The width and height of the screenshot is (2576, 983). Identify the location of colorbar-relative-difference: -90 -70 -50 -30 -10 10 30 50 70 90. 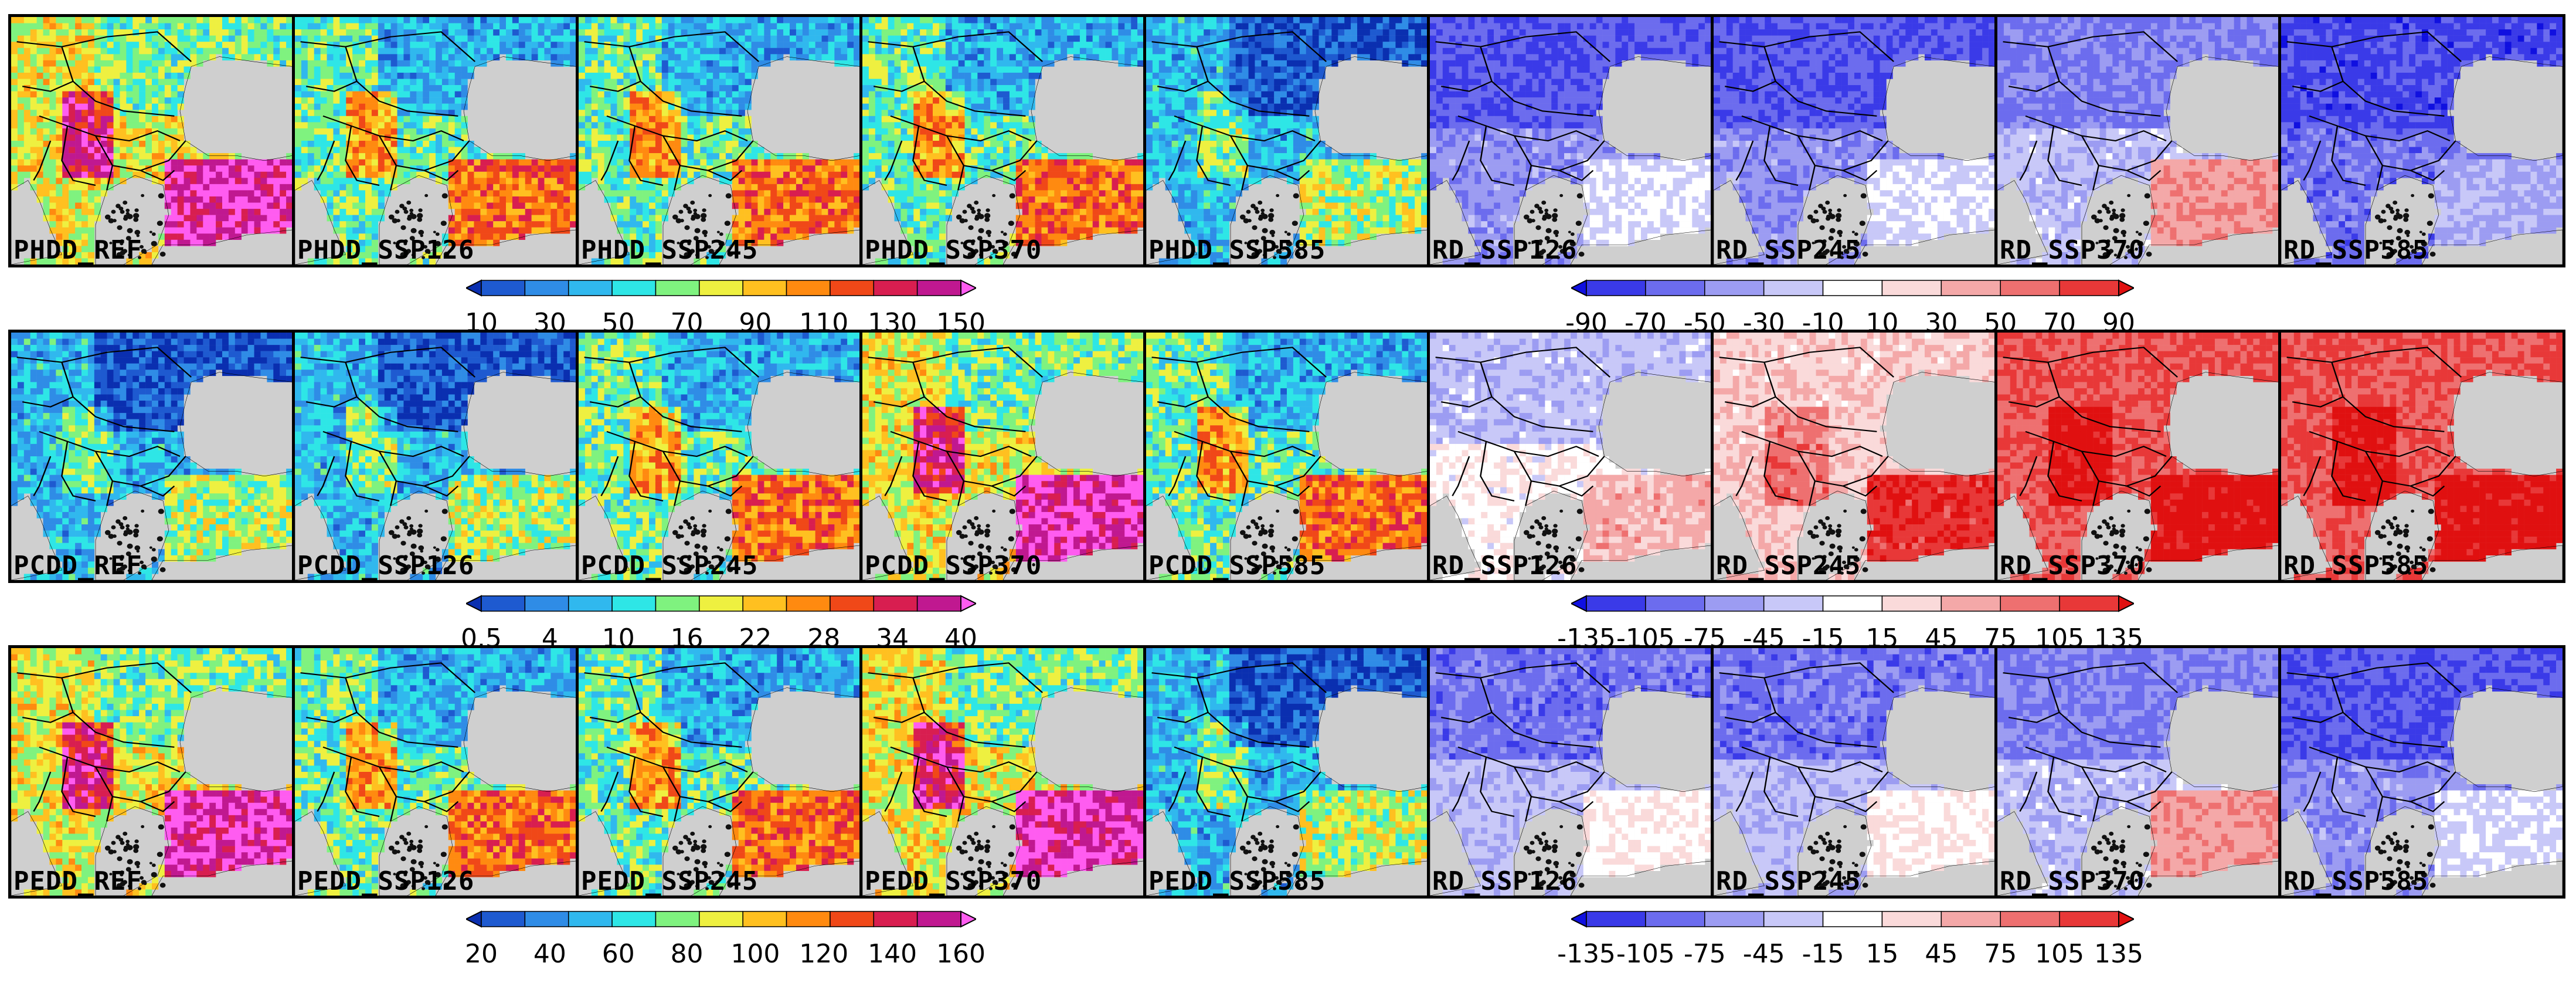
(1850, 311).